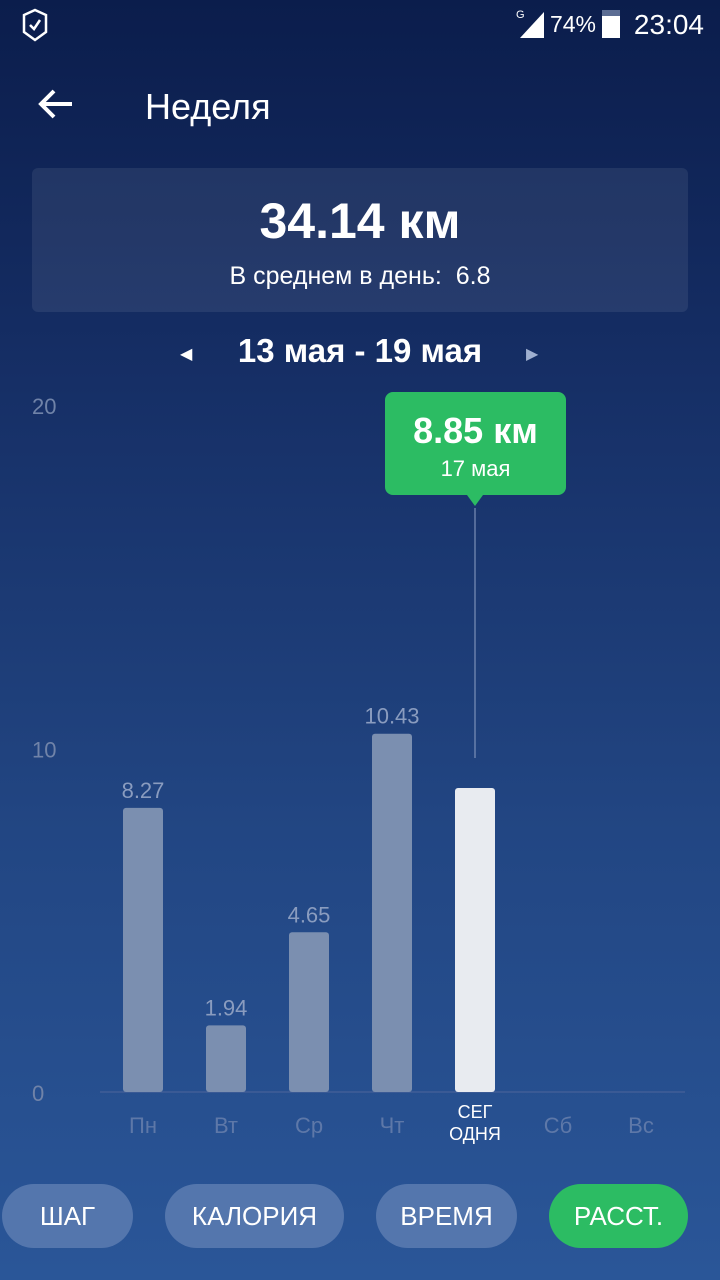  I want to click on caret-left-icon: ◀, so click(186, 354).